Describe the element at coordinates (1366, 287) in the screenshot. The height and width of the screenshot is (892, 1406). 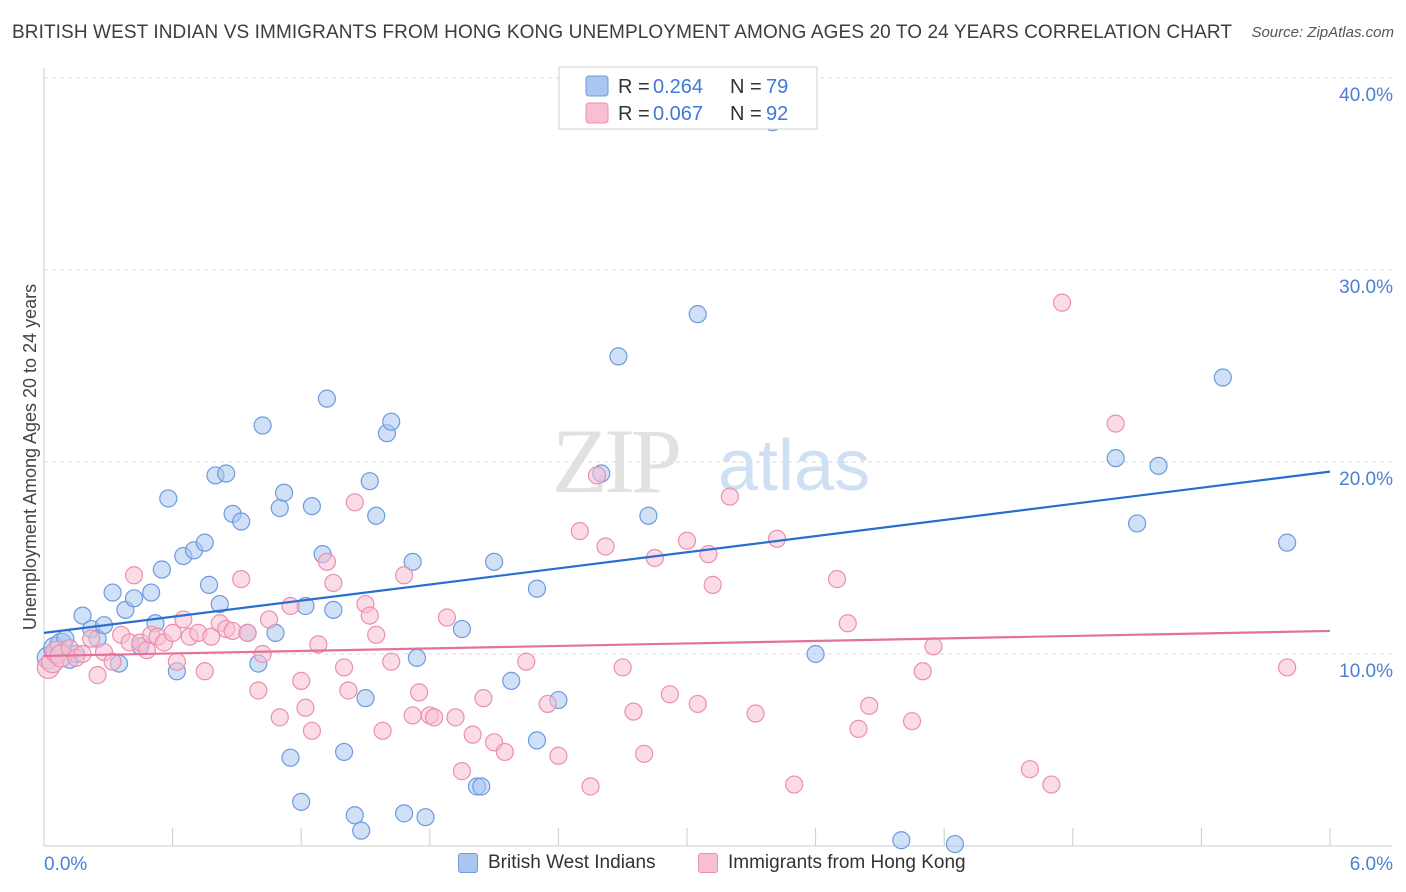
I see `y-tick-label-2: 30.0%` at that location.